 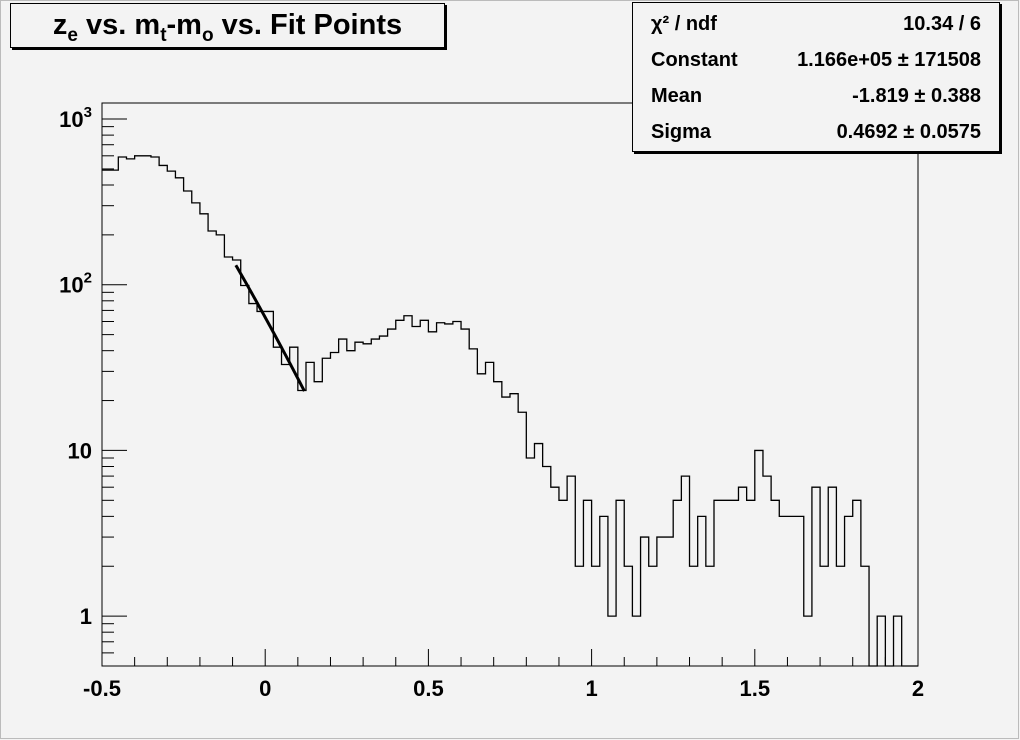 What do you see at coordinates (270, 328) in the screenshot?
I see `fit-curve` at bounding box center [270, 328].